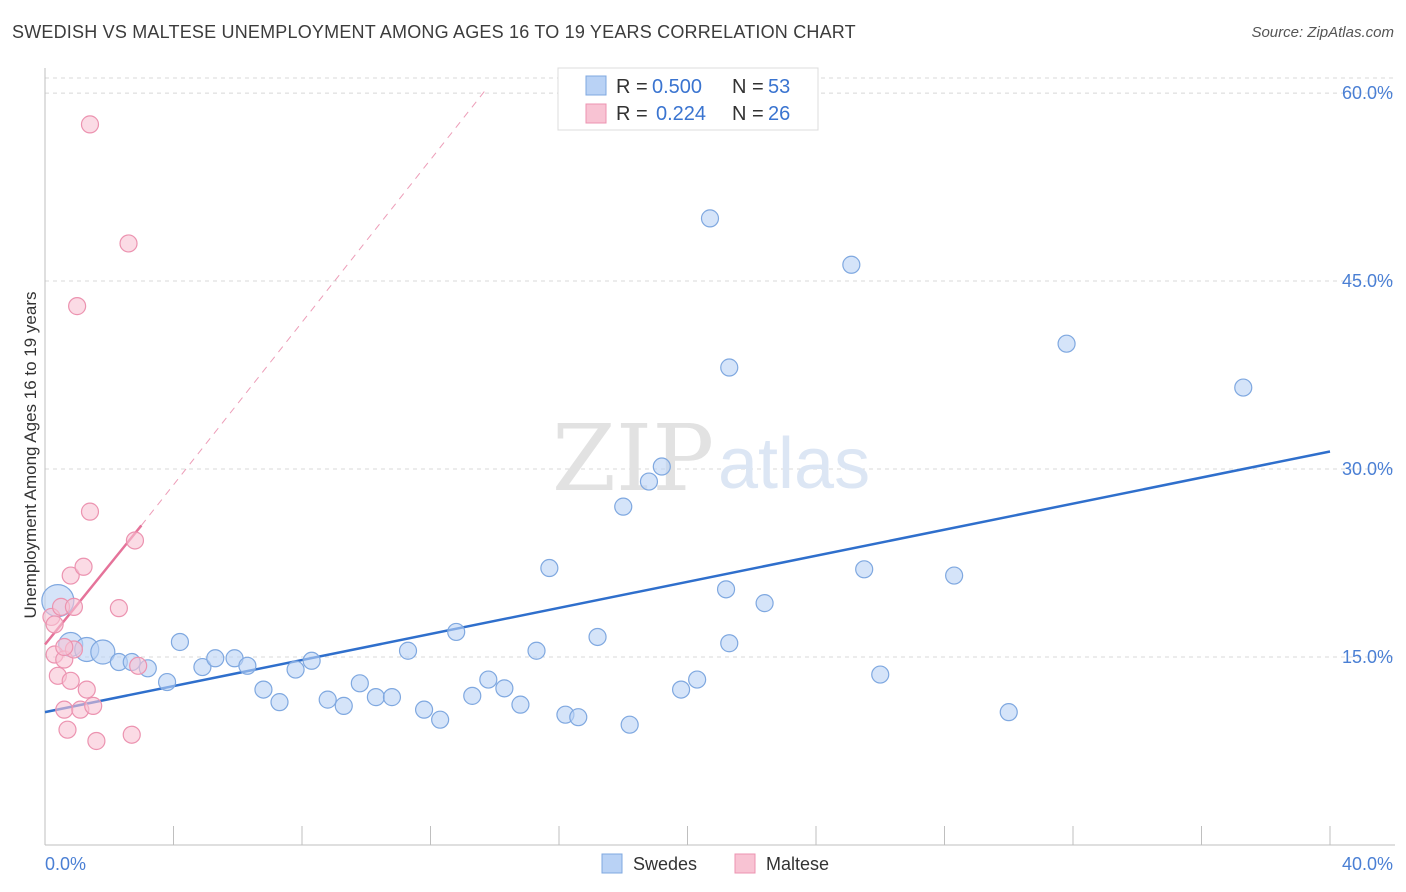 The image size is (1406, 892). I want to click on y-tick-label-0: 15.0%, so click(1367, 657).